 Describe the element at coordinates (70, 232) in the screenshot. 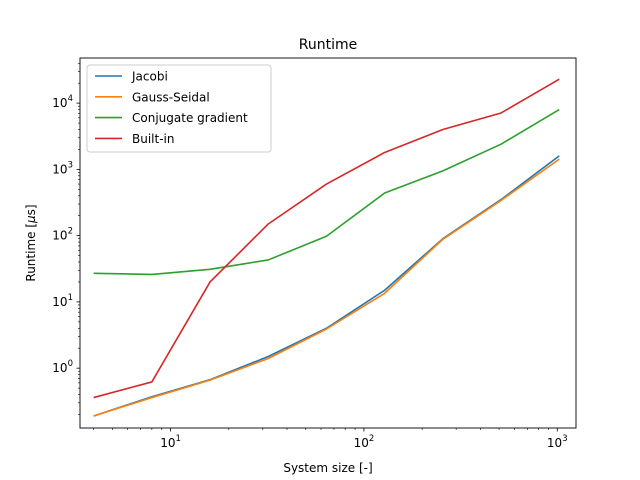

I see `y-tick-exp: 2` at that location.